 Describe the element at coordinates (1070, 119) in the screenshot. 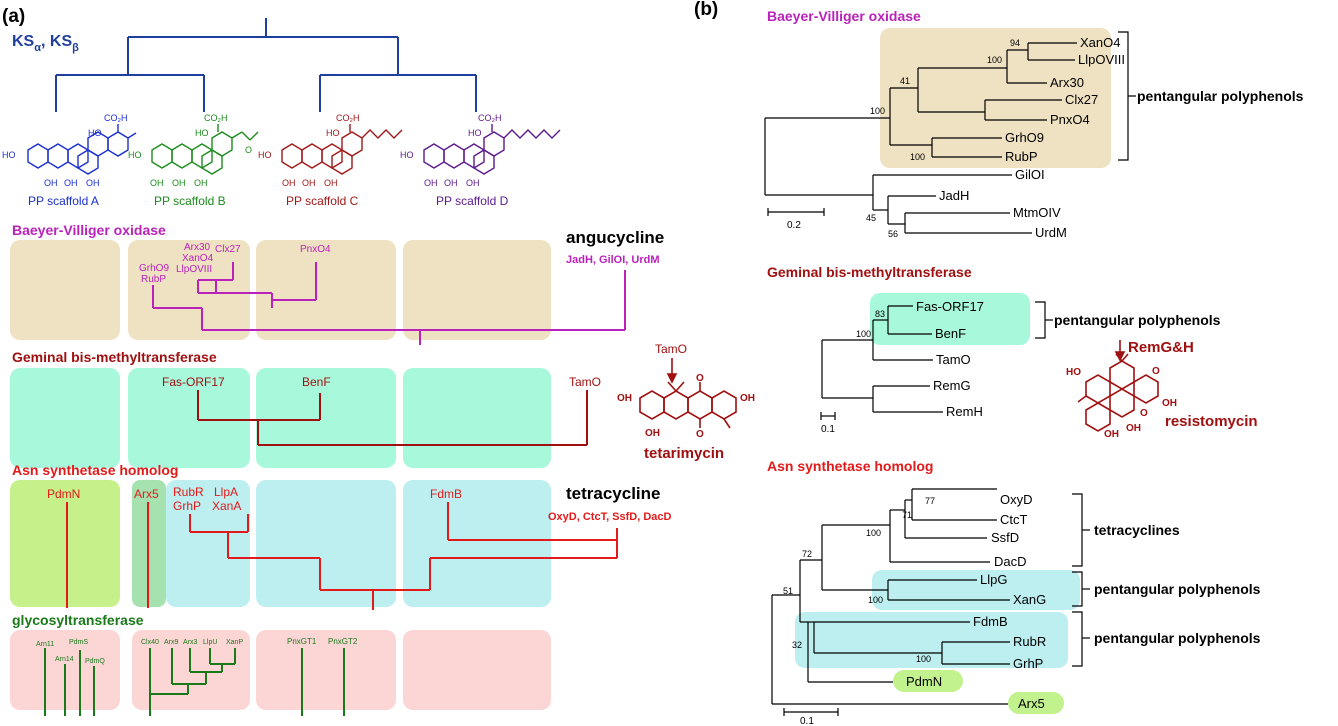

I see `b-bvo-leaf-pnxo4: PnxO4` at that location.